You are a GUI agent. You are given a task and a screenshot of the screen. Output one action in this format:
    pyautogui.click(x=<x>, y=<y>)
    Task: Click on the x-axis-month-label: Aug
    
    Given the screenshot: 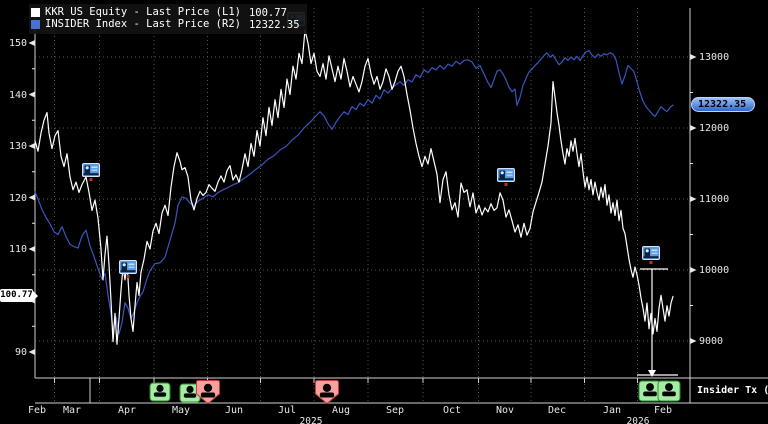 What is the action you would take?
    pyautogui.click(x=341, y=410)
    